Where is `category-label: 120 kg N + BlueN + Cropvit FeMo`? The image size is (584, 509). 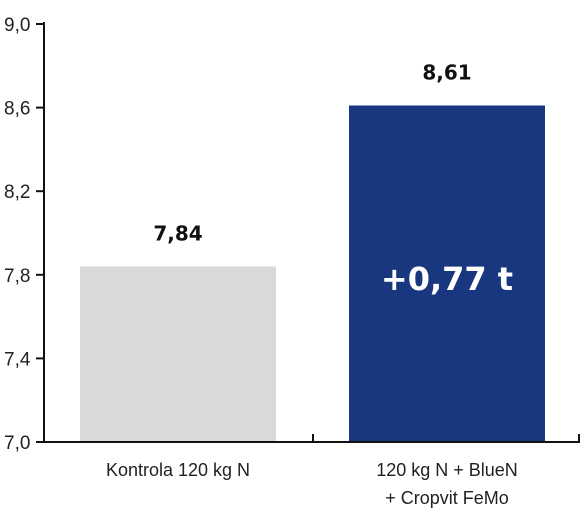
category-label: 120 kg N + BlueN + Cropvit FeMo is located at coordinates (447, 484).